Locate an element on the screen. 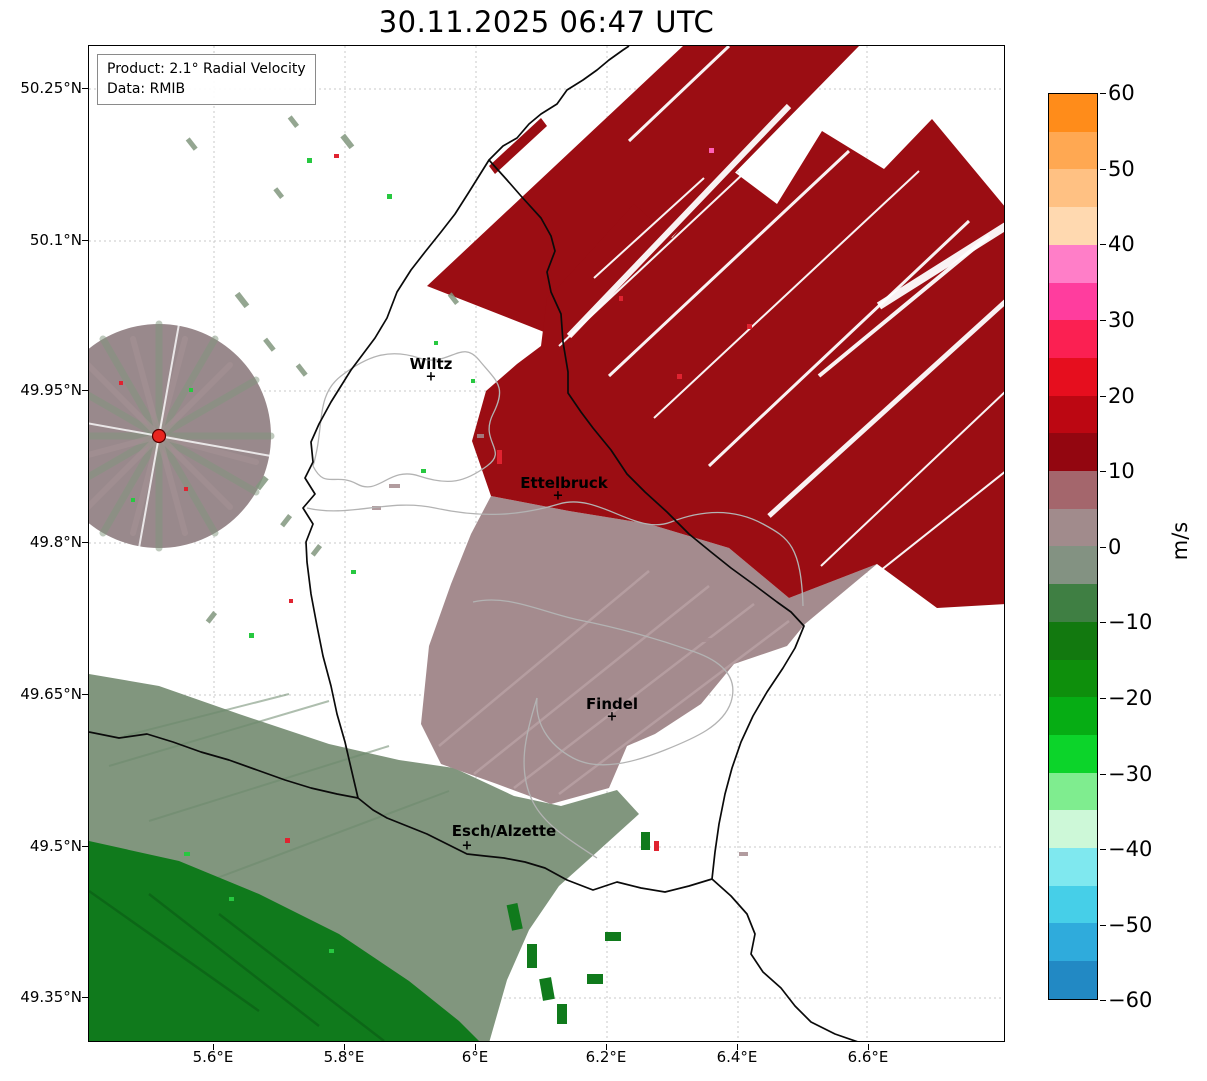 Image resolution: width=1207 pixels, height=1081 pixels. pink-speck is located at coordinates (711, 150).